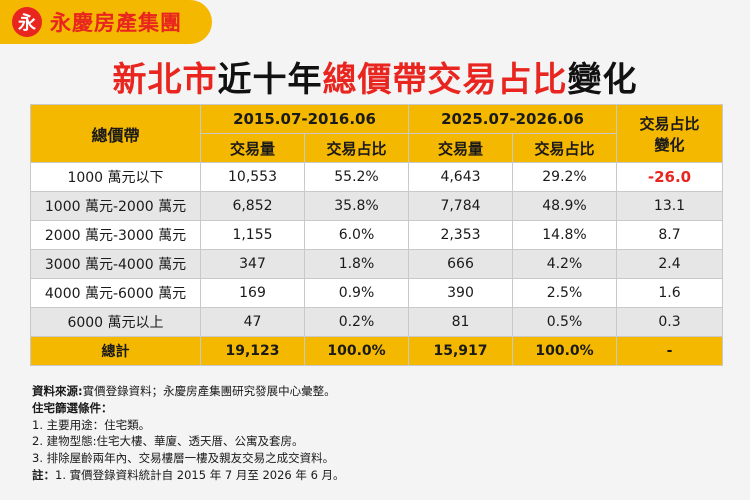 The height and width of the screenshot is (500, 750). Describe the element at coordinates (356, 264) in the screenshot. I see `cell-share-1: 1.8%` at that location.